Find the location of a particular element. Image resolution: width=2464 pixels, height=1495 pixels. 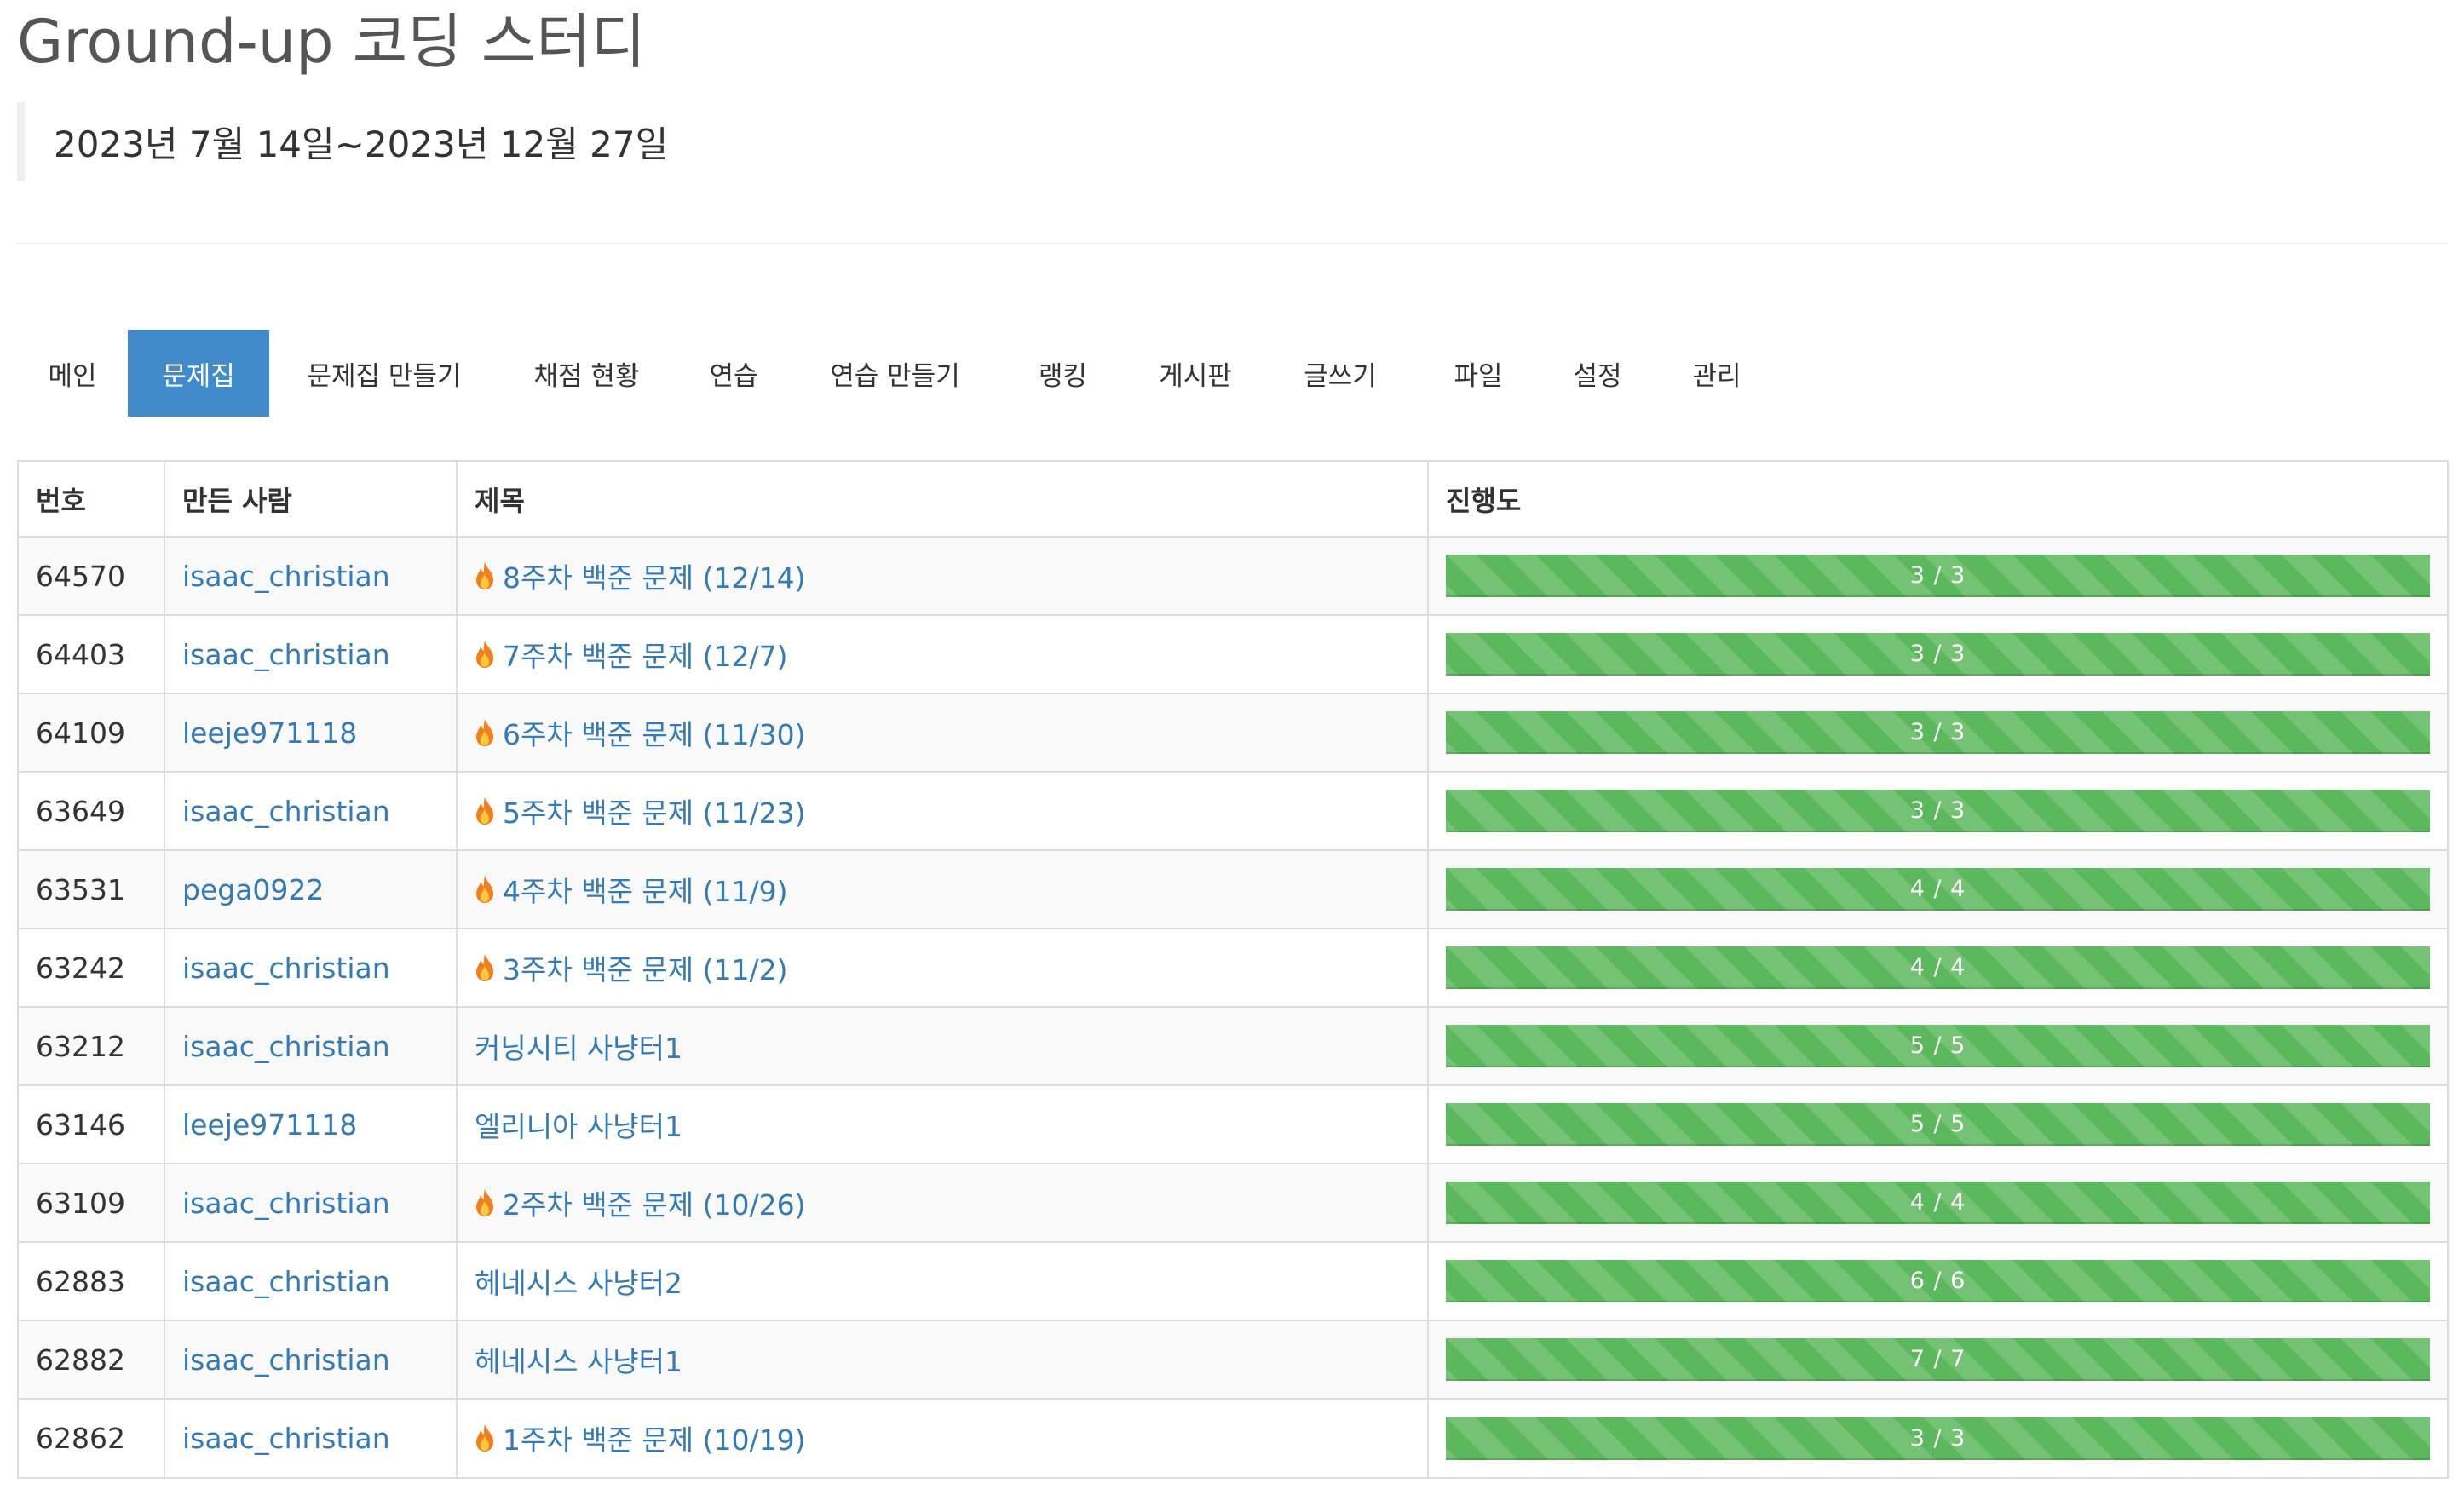

tab-label: 연습 만들기 is located at coordinates (895, 376).